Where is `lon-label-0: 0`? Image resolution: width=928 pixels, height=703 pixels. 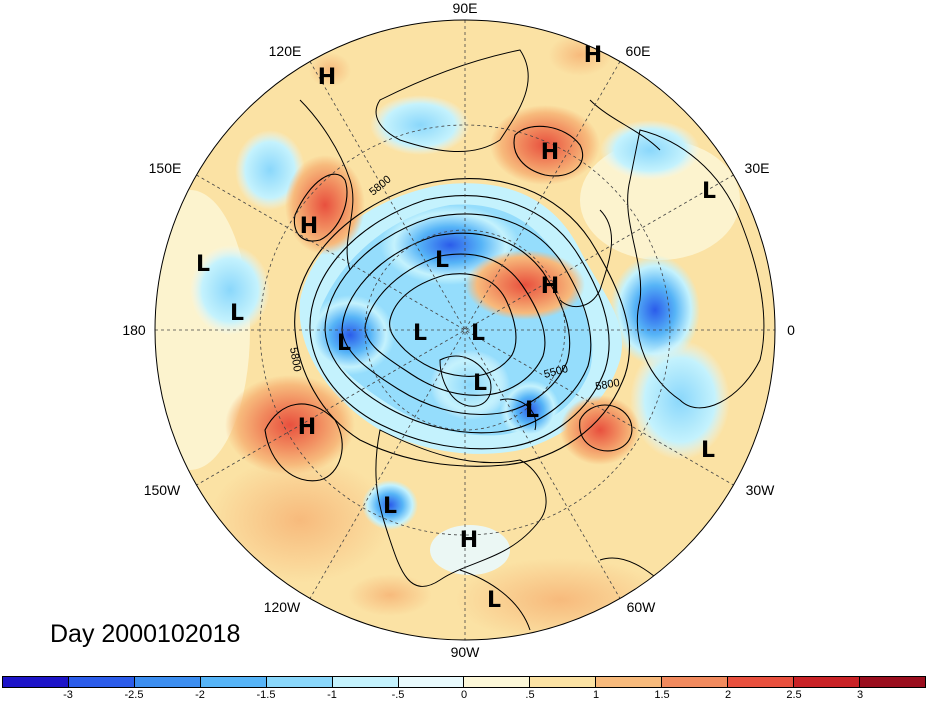
lon-label-0: 0 is located at coordinates (791, 330).